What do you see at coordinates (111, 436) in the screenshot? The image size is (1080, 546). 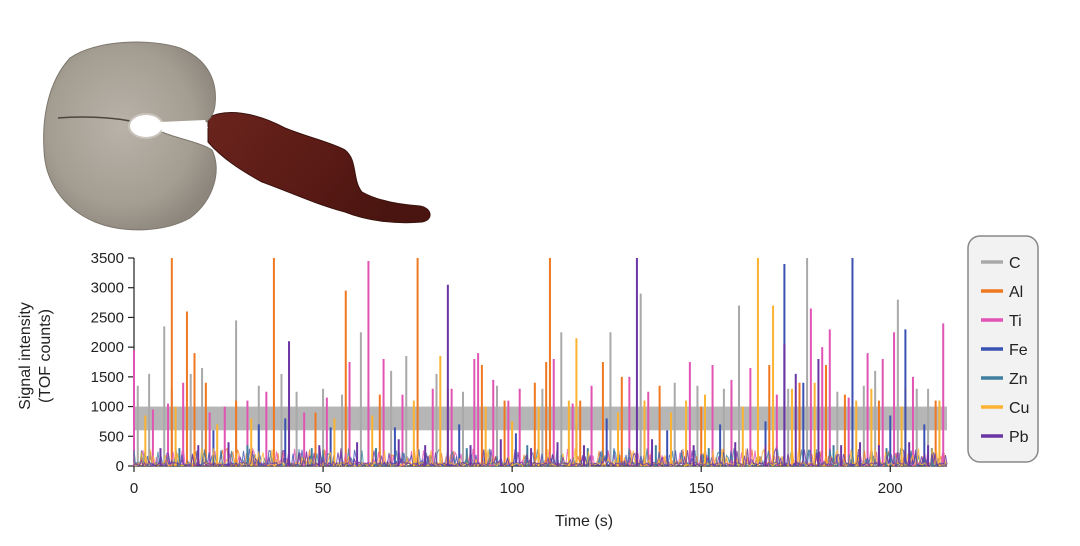 I see `y-tick-label: 500` at bounding box center [111, 436].